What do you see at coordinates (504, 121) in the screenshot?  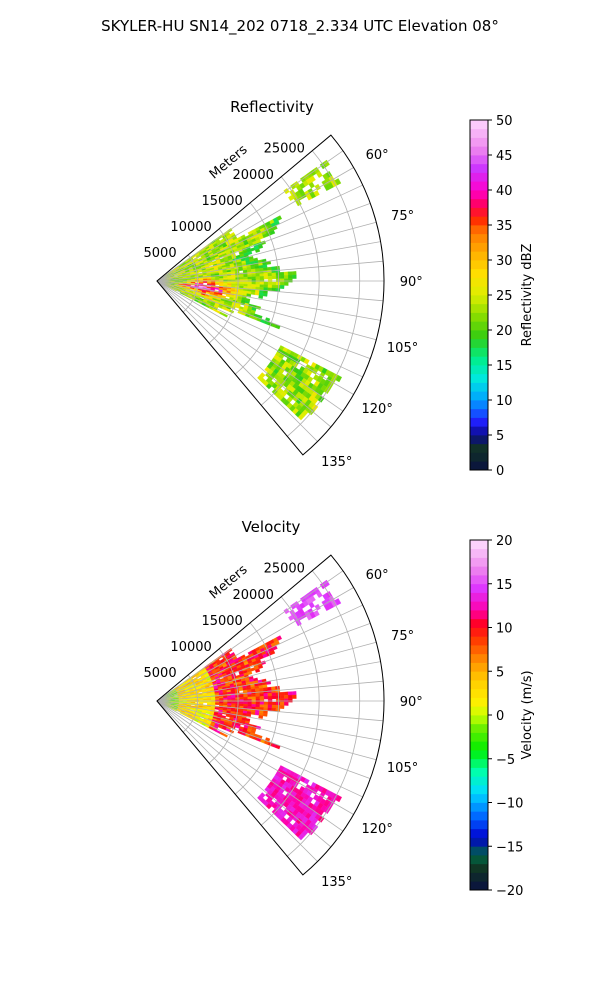 I see `colorbar-tick-label: 50` at bounding box center [504, 121].